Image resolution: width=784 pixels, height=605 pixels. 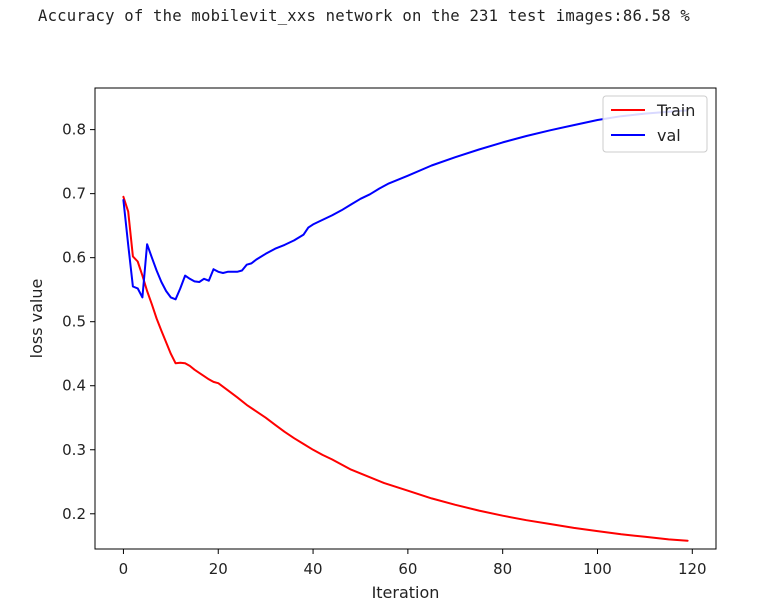 I want to click on legend: Train val, so click(x=655, y=124).